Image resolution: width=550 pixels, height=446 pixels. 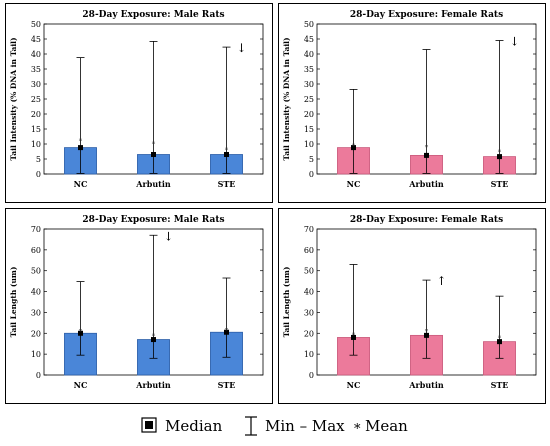 I want to click on legend: Median Min – Max * Mean, so click(x=275, y=426).